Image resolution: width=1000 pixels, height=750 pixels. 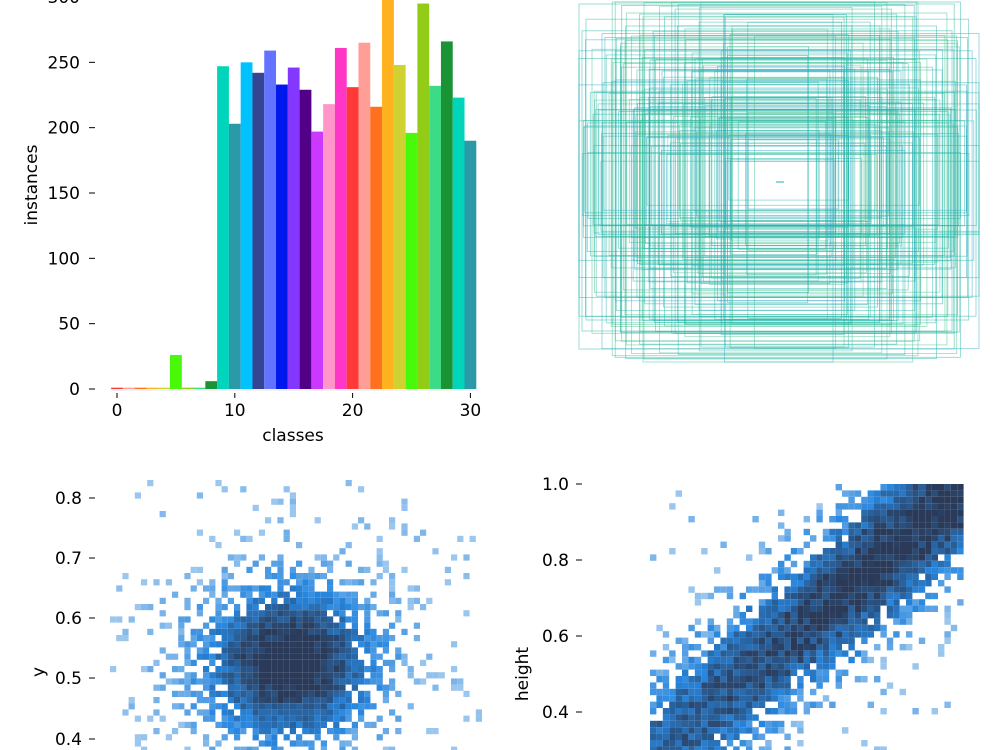 I want to click on bar-x-tick-label: 10, so click(x=235, y=411).